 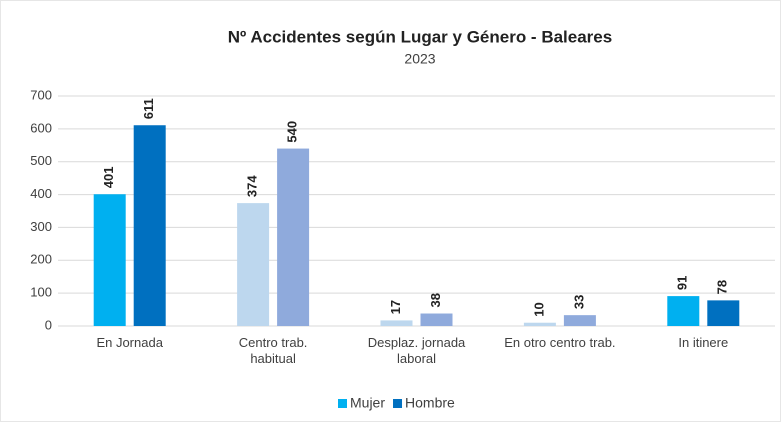 What do you see at coordinates (41, 226) in the screenshot?
I see `y-tick-label: 300` at bounding box center [41, 226].